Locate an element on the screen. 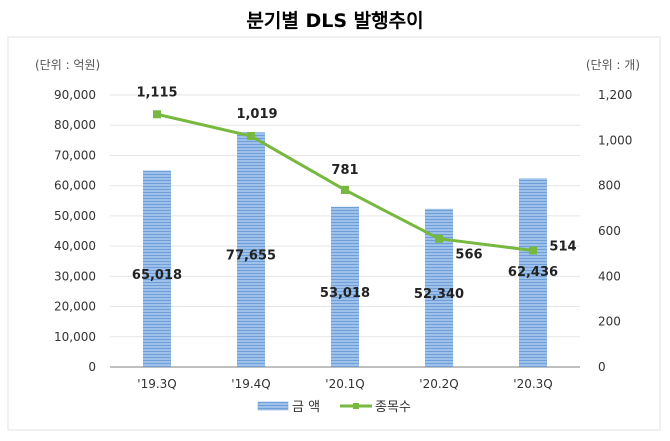 Image resolution: width=670 pixels, height=441 pixels. line-data-label: 1,115 is located at coordinates (156, 92).